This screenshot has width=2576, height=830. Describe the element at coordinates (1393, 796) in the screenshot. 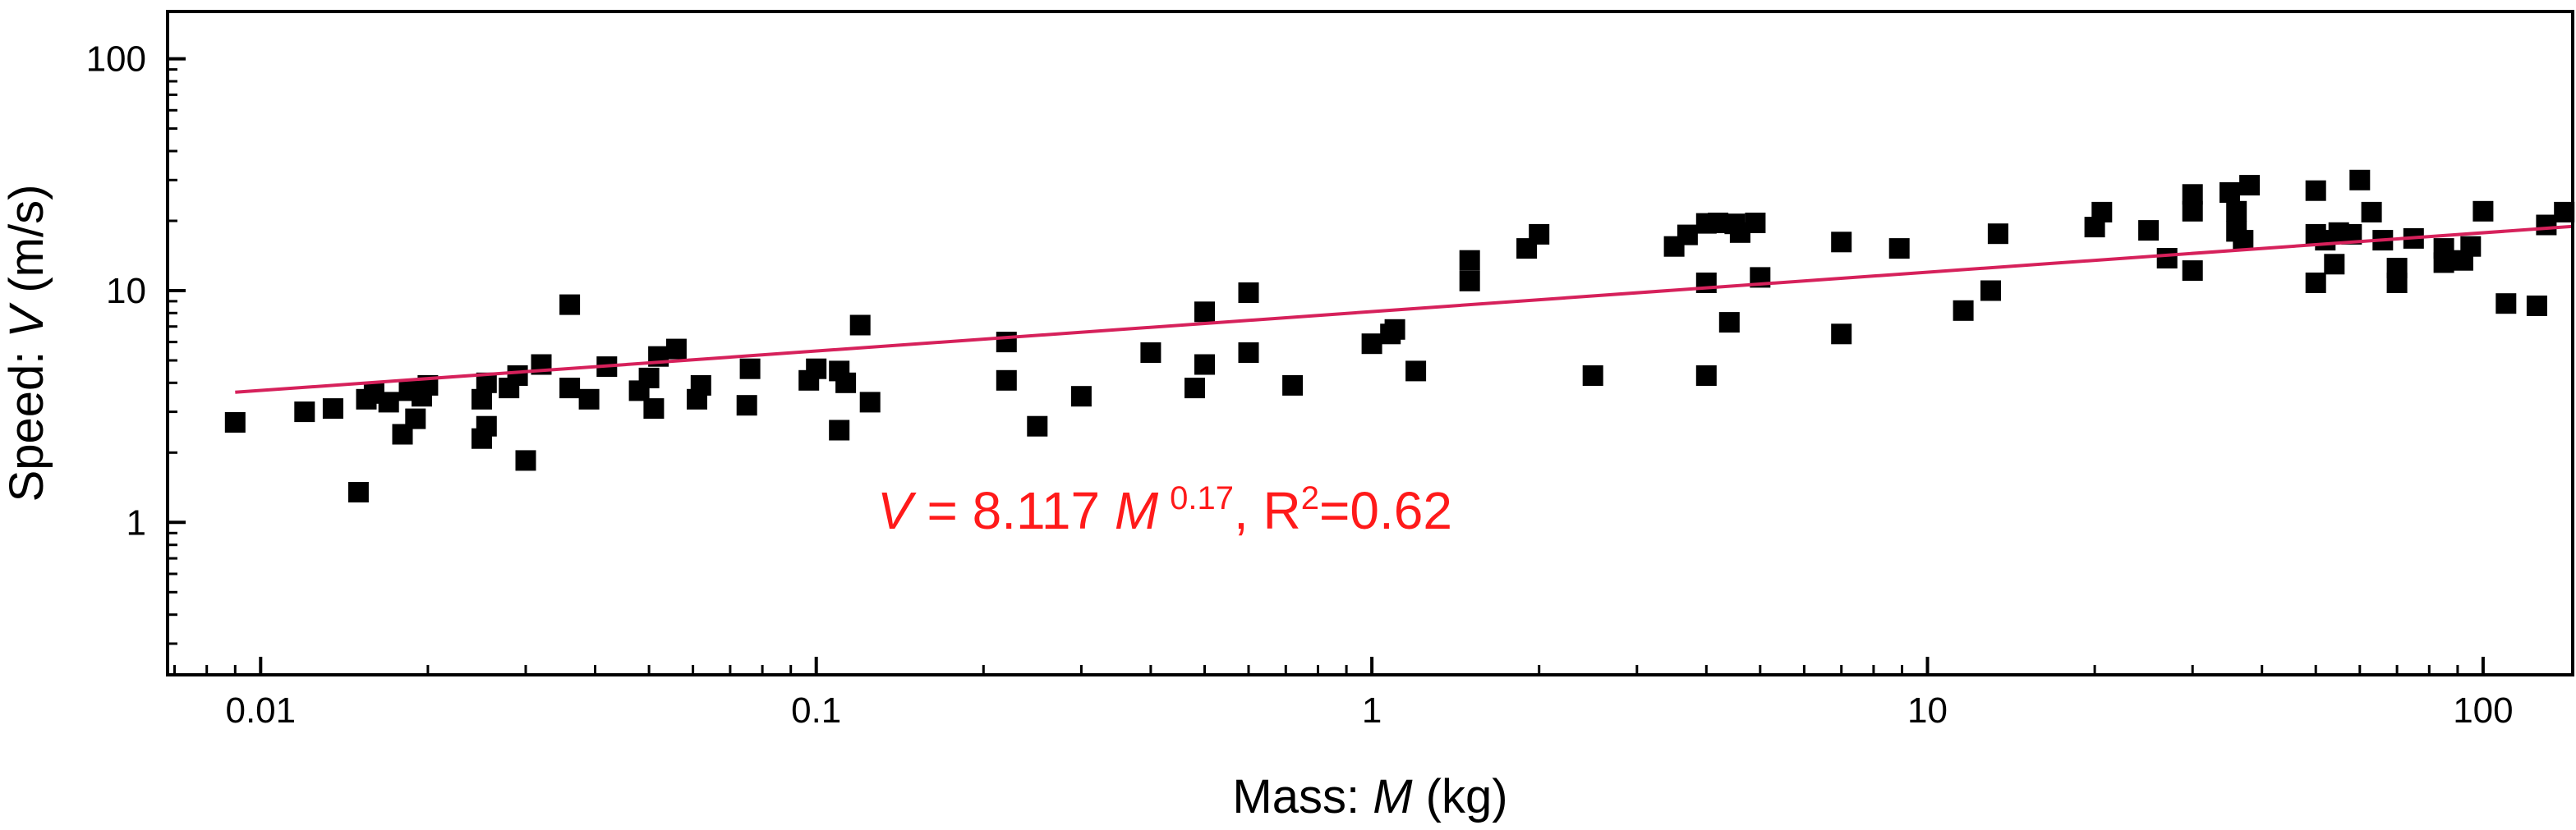

I see `x-axis-title-var: M` at that location.